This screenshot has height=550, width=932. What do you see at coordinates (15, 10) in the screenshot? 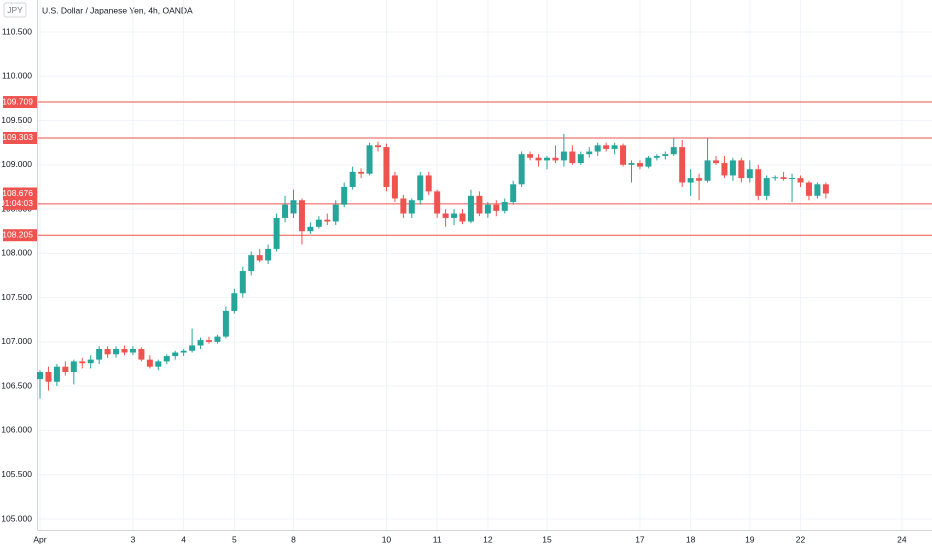
I see `symbol-badge` at bounding box center [15, 10].